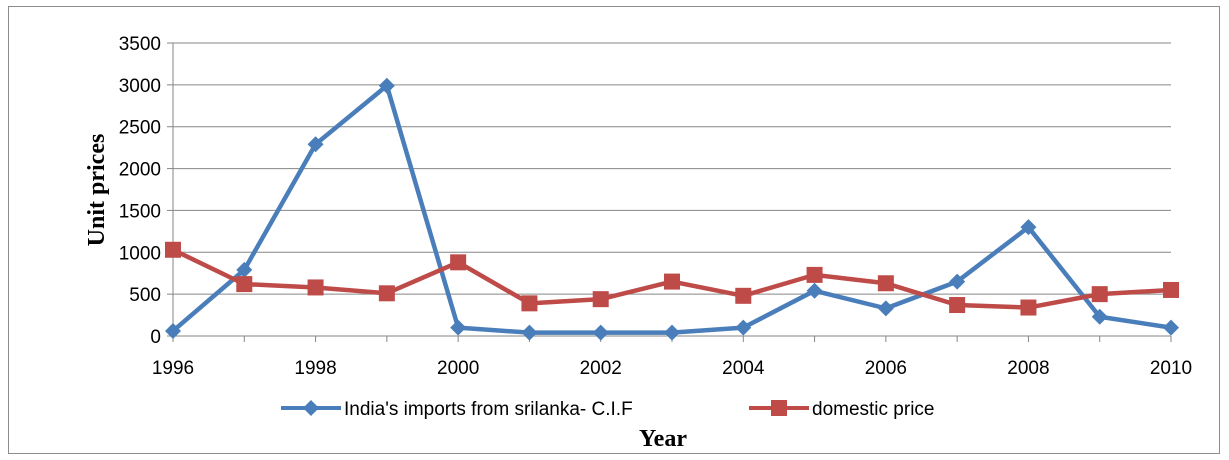 This screenshot has height=460, width=1229. Describe the element at coordinates (779, 408) in the screenshot. I see `legend-swatch-domestic-marker` at that location.